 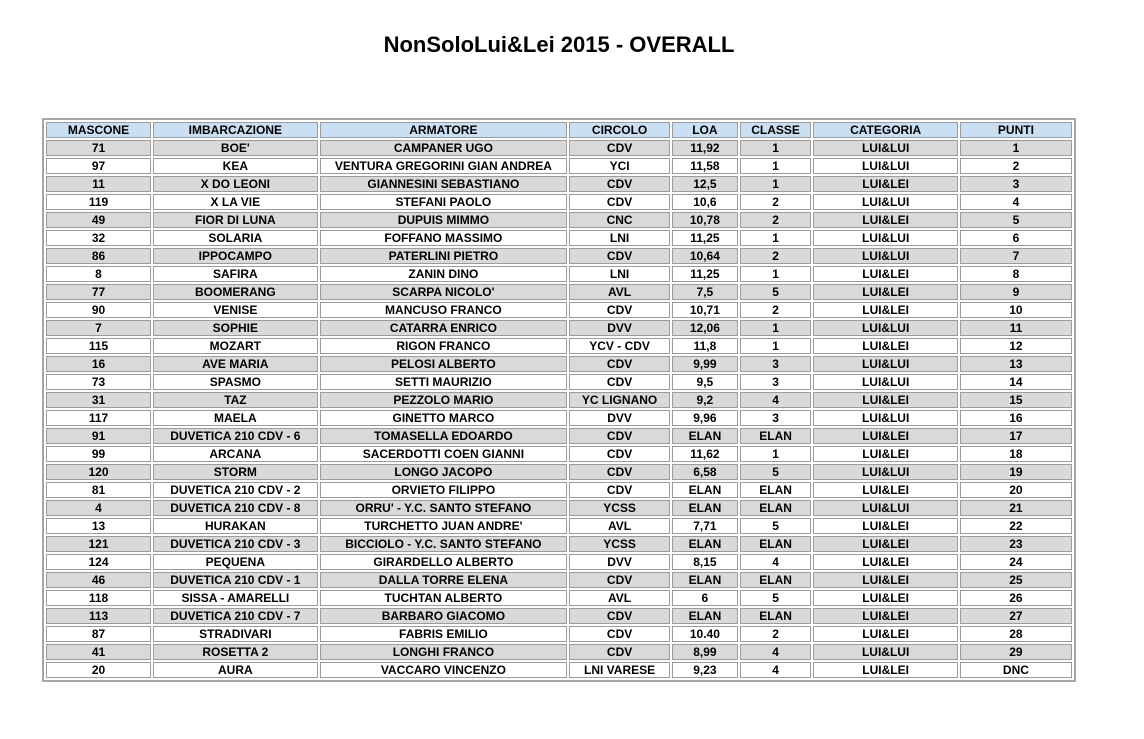 I want to click on cell-loa: 6, so click(x=705, y=598).